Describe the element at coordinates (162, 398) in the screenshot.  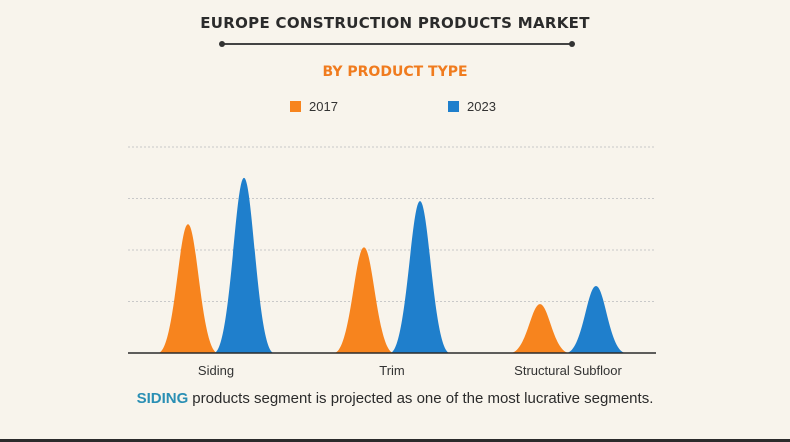
I see `caption-highlight: SIDING` at that location.